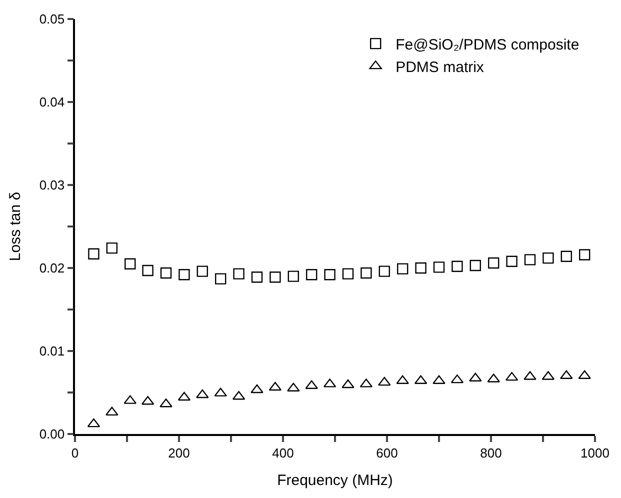 Image resolution: width=621 pixels, height=498 pixels. I want to click on y-tick-label: 0.03, so click(52, 185).